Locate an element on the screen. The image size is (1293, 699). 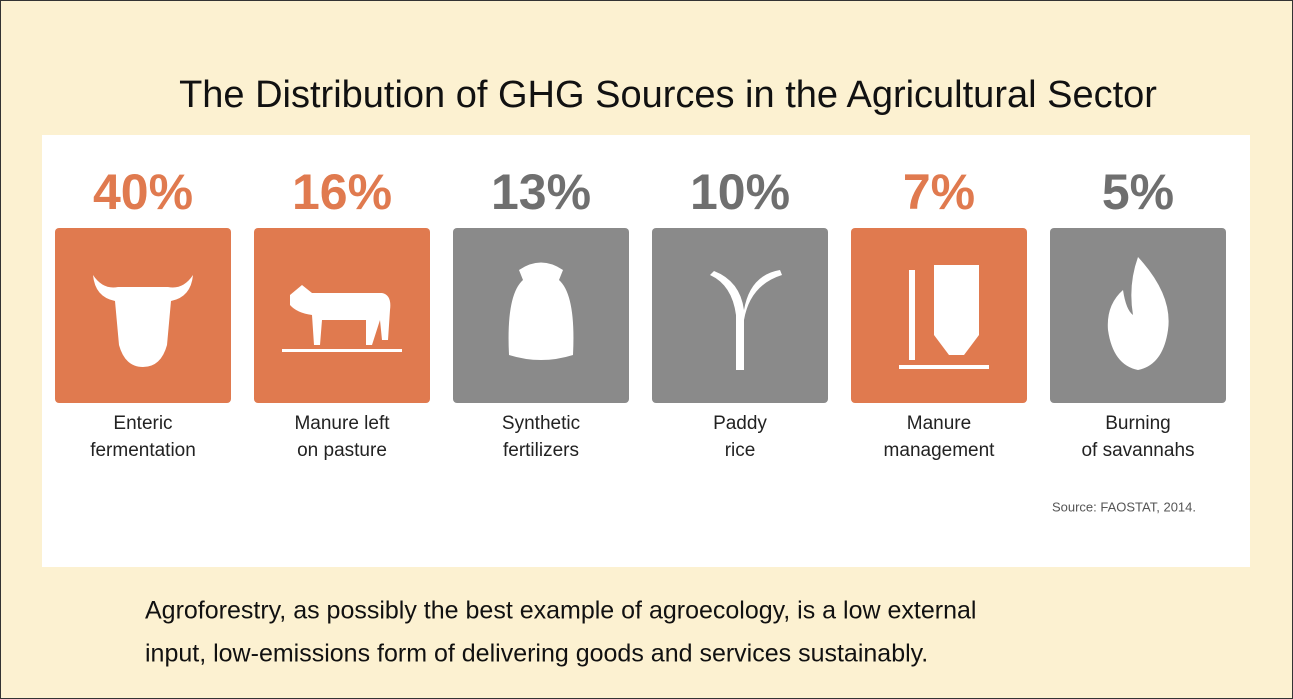
percent-label: 40% is located at coordinates (143, 192).